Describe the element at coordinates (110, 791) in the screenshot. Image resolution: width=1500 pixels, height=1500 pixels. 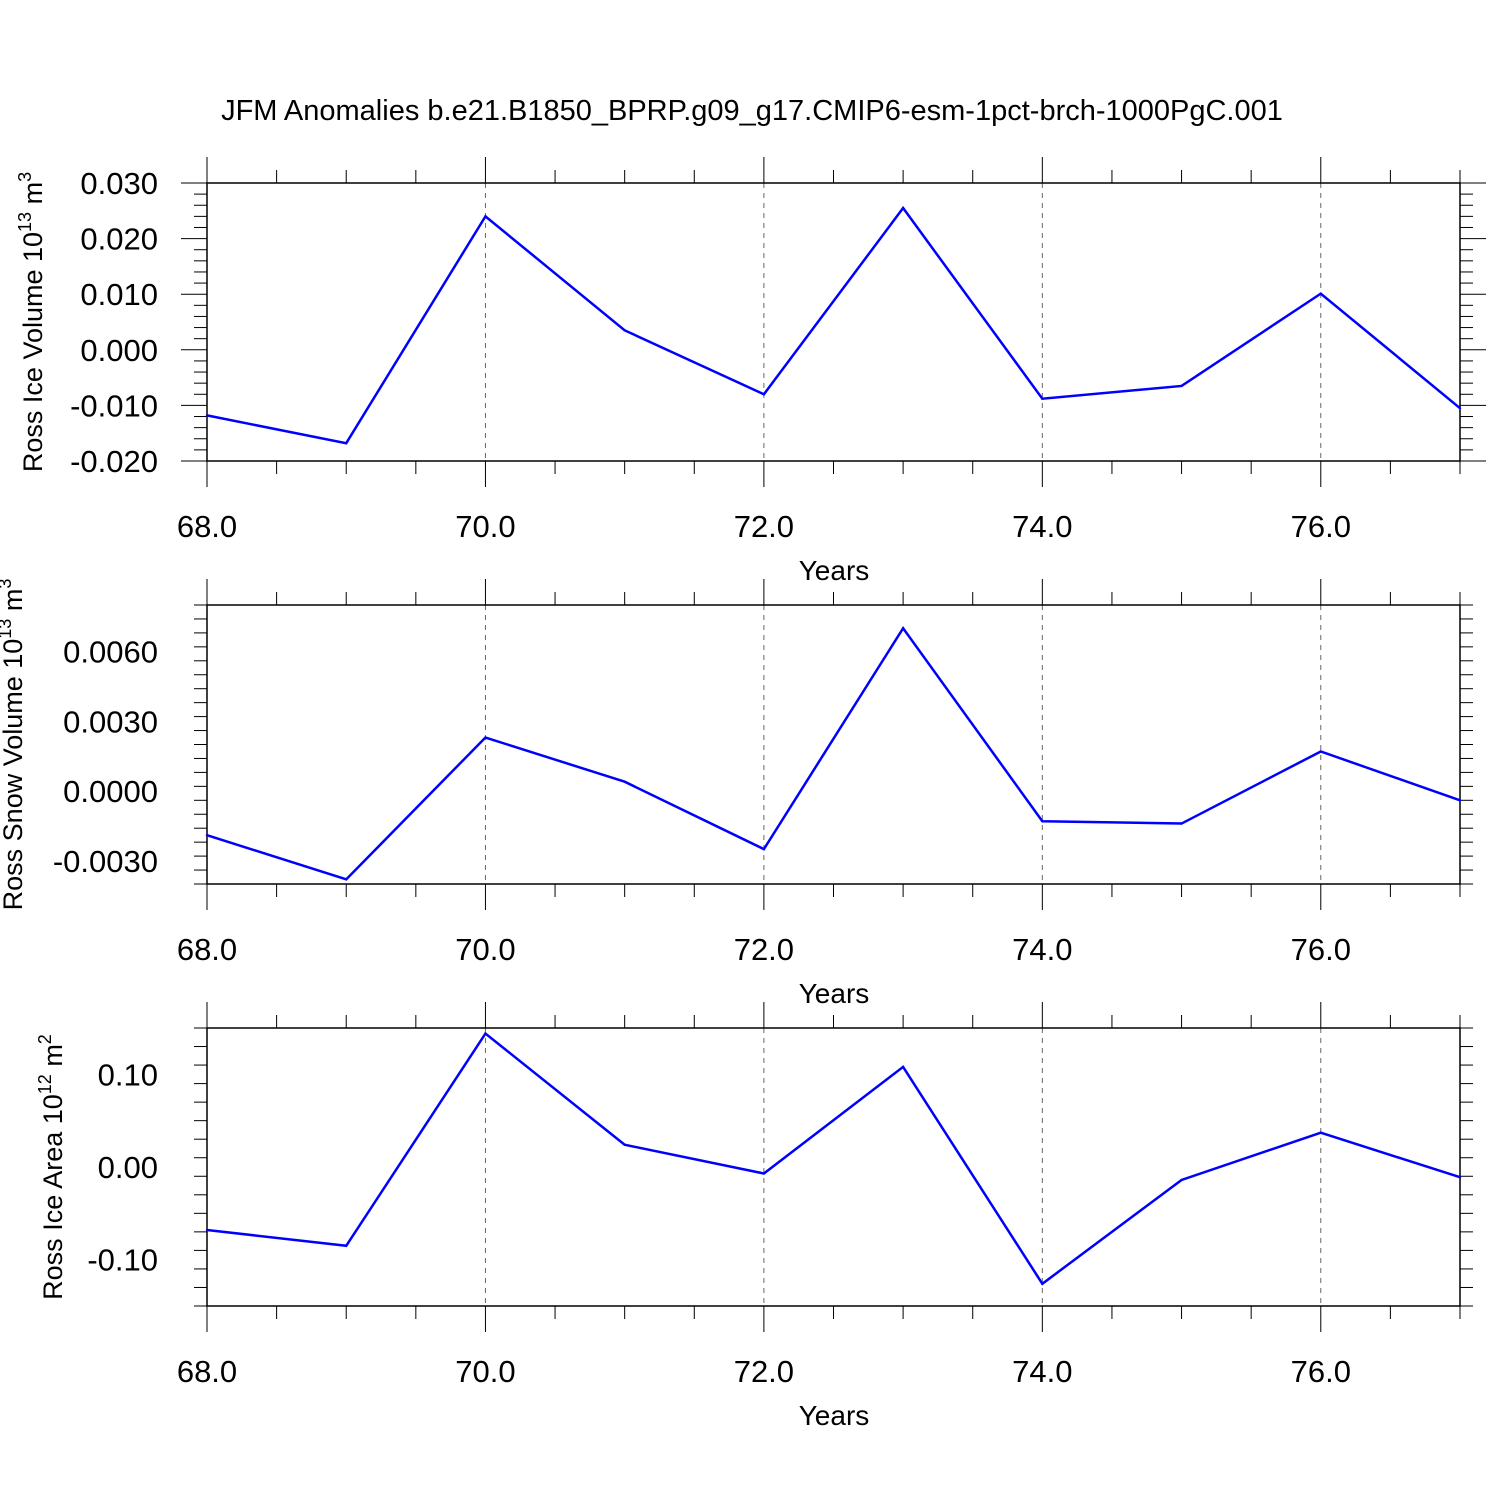
I see `y-tick-label: 0.0000` at that location.